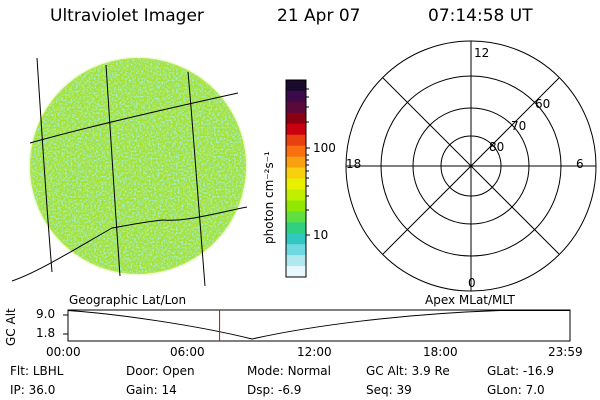 The width and height of the screenshot is (600, 400). Describe the element at coordinates (354, 164) in the screenshot. I see `mlt-label-18: 18` at that location.